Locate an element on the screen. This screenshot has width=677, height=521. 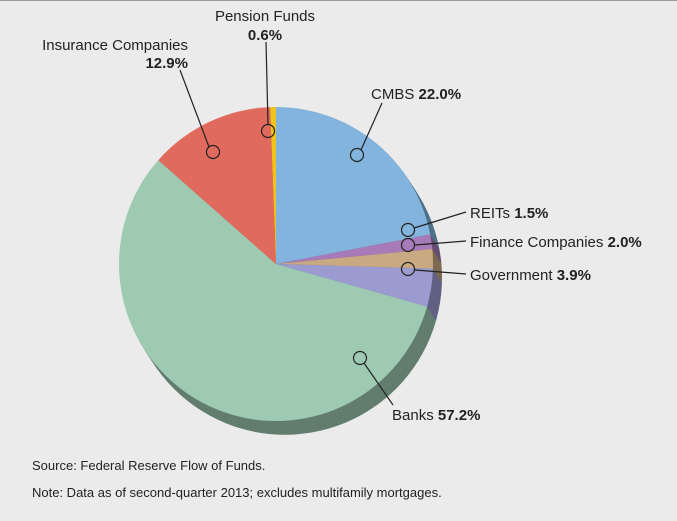
label-value: 2.0% is located at coordinates (625, 242).